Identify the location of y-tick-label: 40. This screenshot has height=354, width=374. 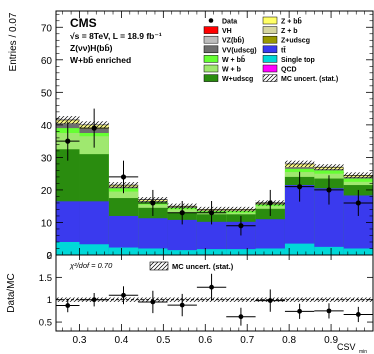
(47, 126).